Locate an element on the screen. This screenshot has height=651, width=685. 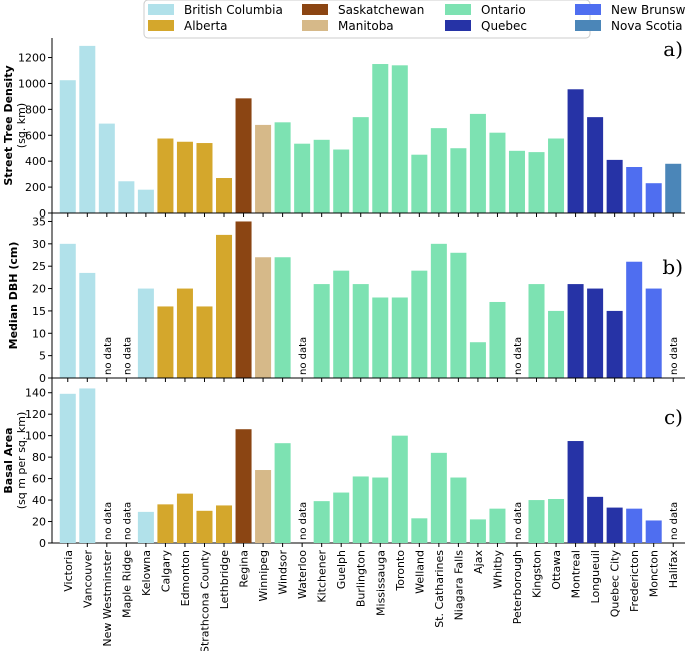
panel-b-y-label: Median DBH (cm) is located at coordinates (13, 296).